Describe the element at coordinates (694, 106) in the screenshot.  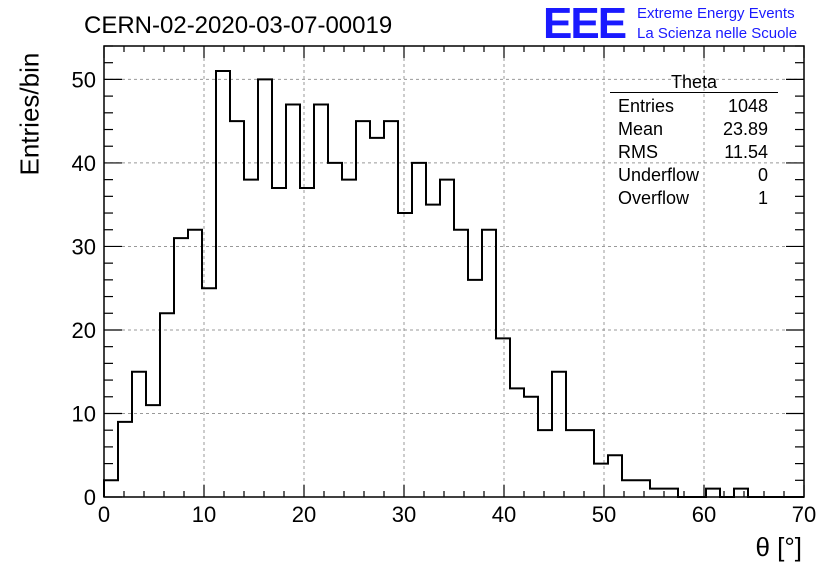
I see `stats-row: Entries 1048` at that location.